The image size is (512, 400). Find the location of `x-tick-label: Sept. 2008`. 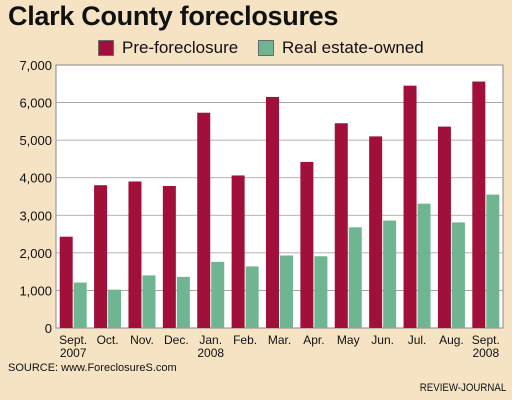

x-tick-label: Sept. 2008 is located at coordinates (486, 346).